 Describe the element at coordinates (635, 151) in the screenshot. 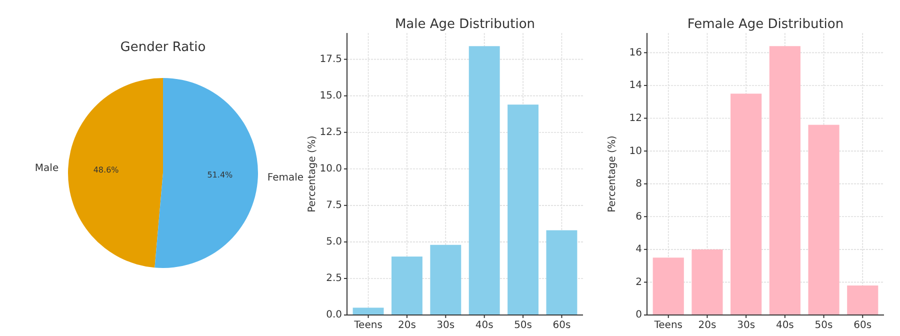

I see `y-tick-label: 10` at that location.